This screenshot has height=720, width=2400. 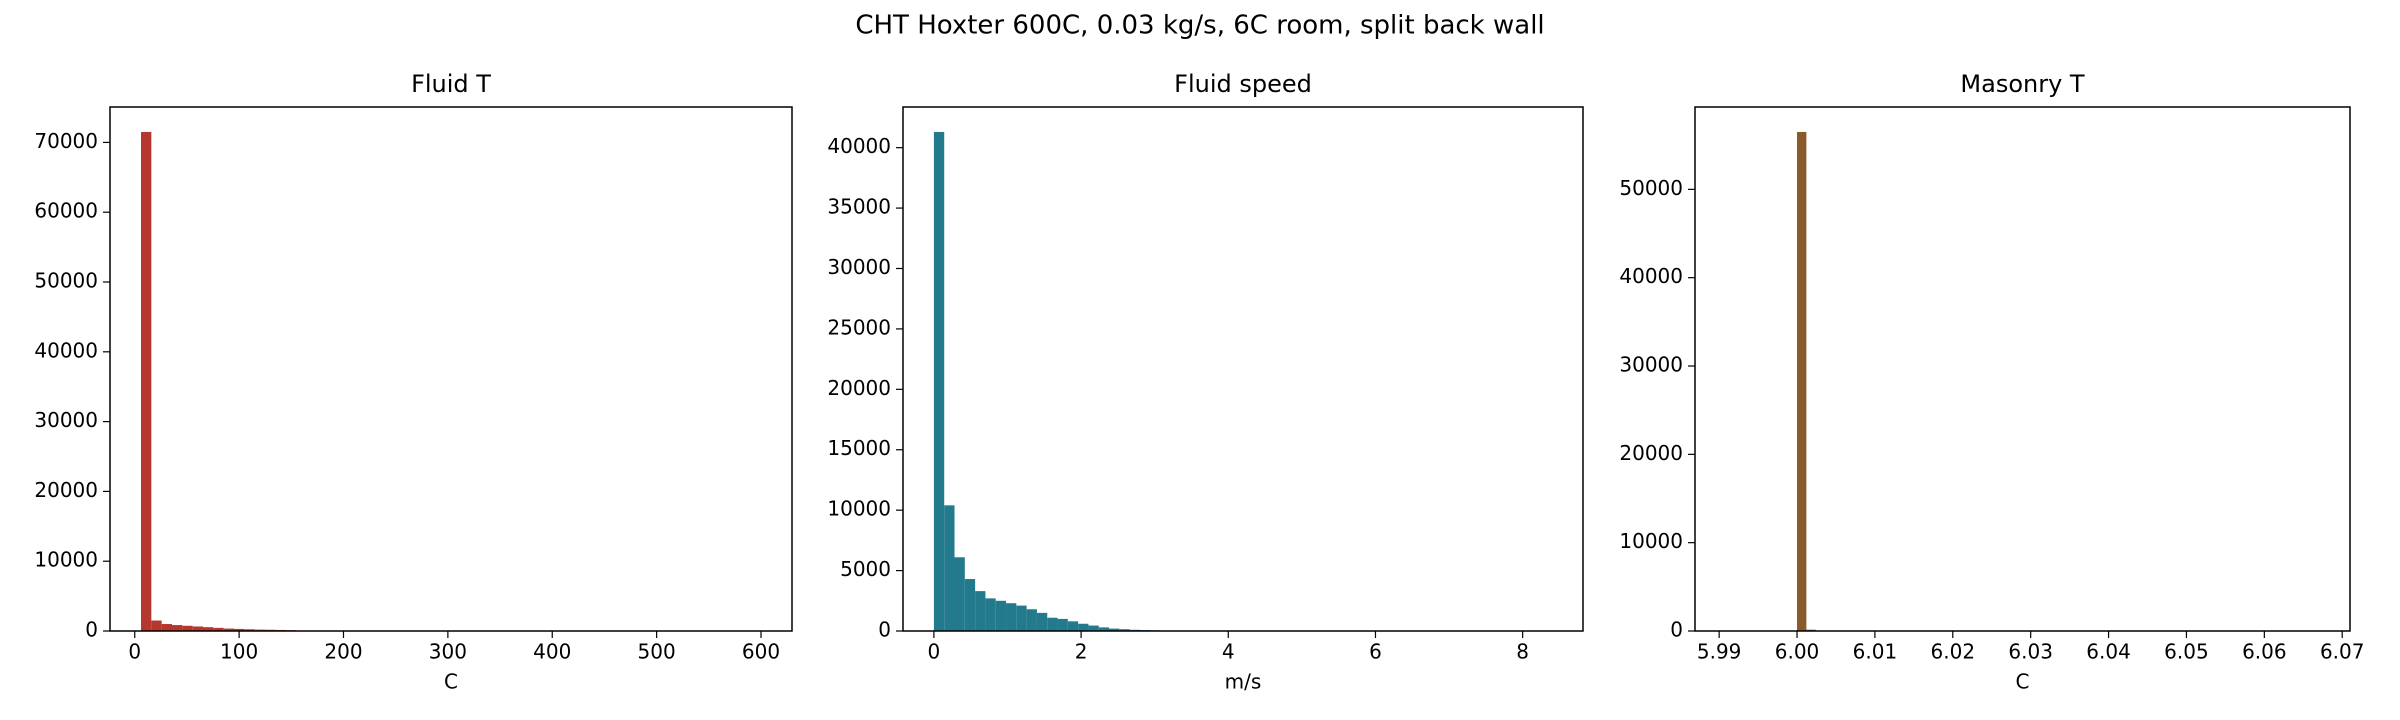 I want to click on x-tick-label: 6.06, so click(x=2264, y=652).